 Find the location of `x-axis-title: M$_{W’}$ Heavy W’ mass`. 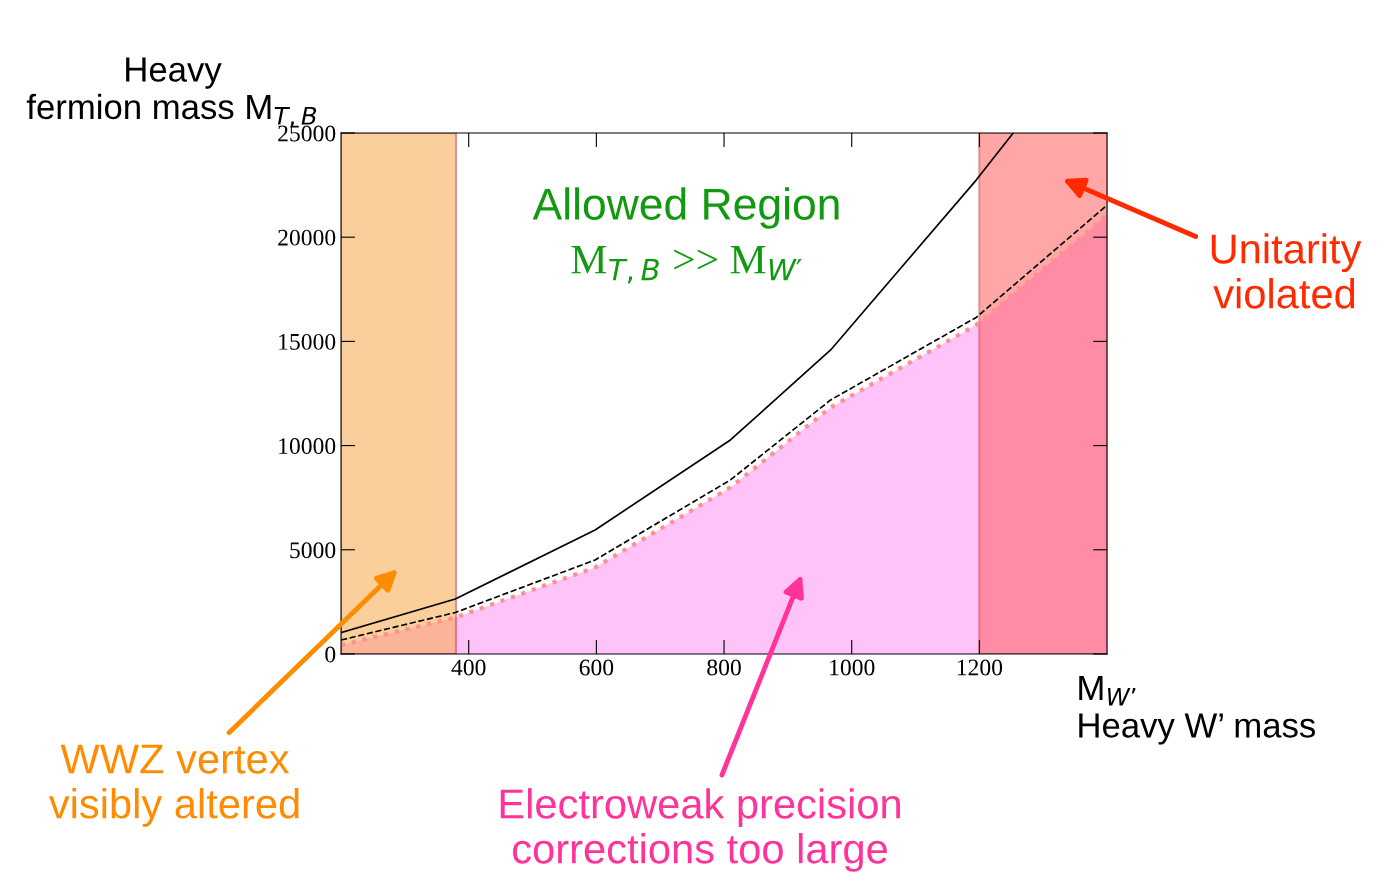

x-axis-title: M$_{W’}$ Heavy W’ mass is located at coordinates (1197, 710).